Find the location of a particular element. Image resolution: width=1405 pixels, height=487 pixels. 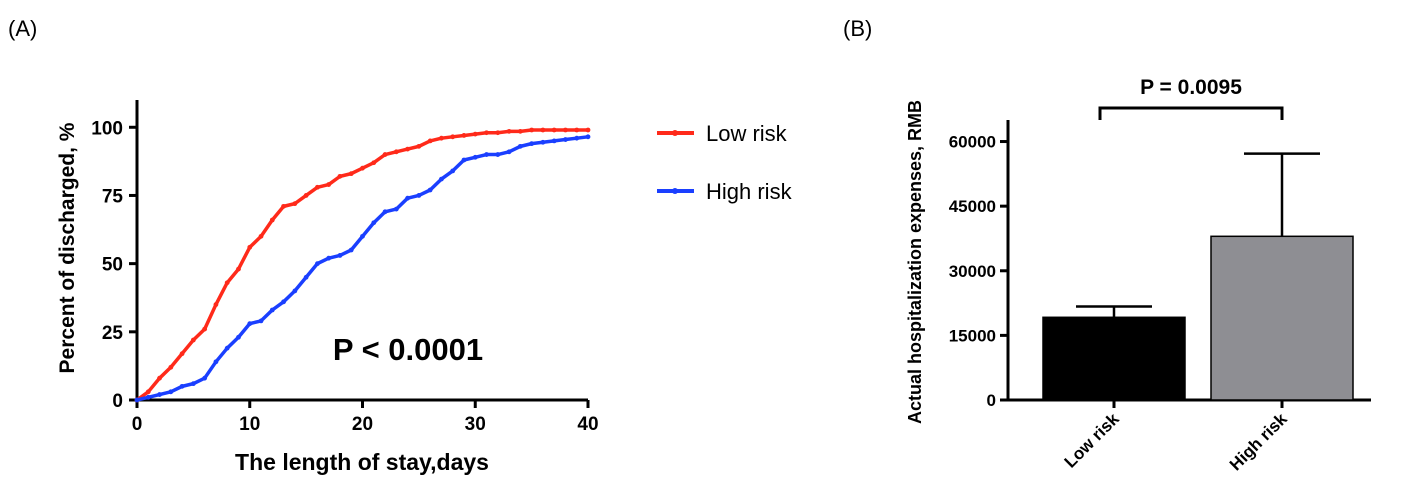

bracket-line is located at coordinates (1191, 113).